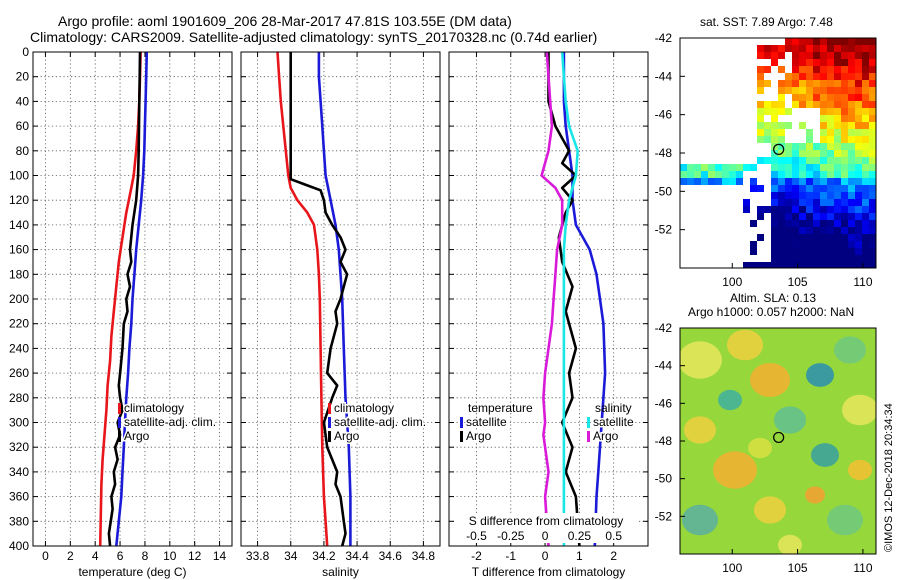  I want to click on y-tick-label: 340, so click(19, 472).